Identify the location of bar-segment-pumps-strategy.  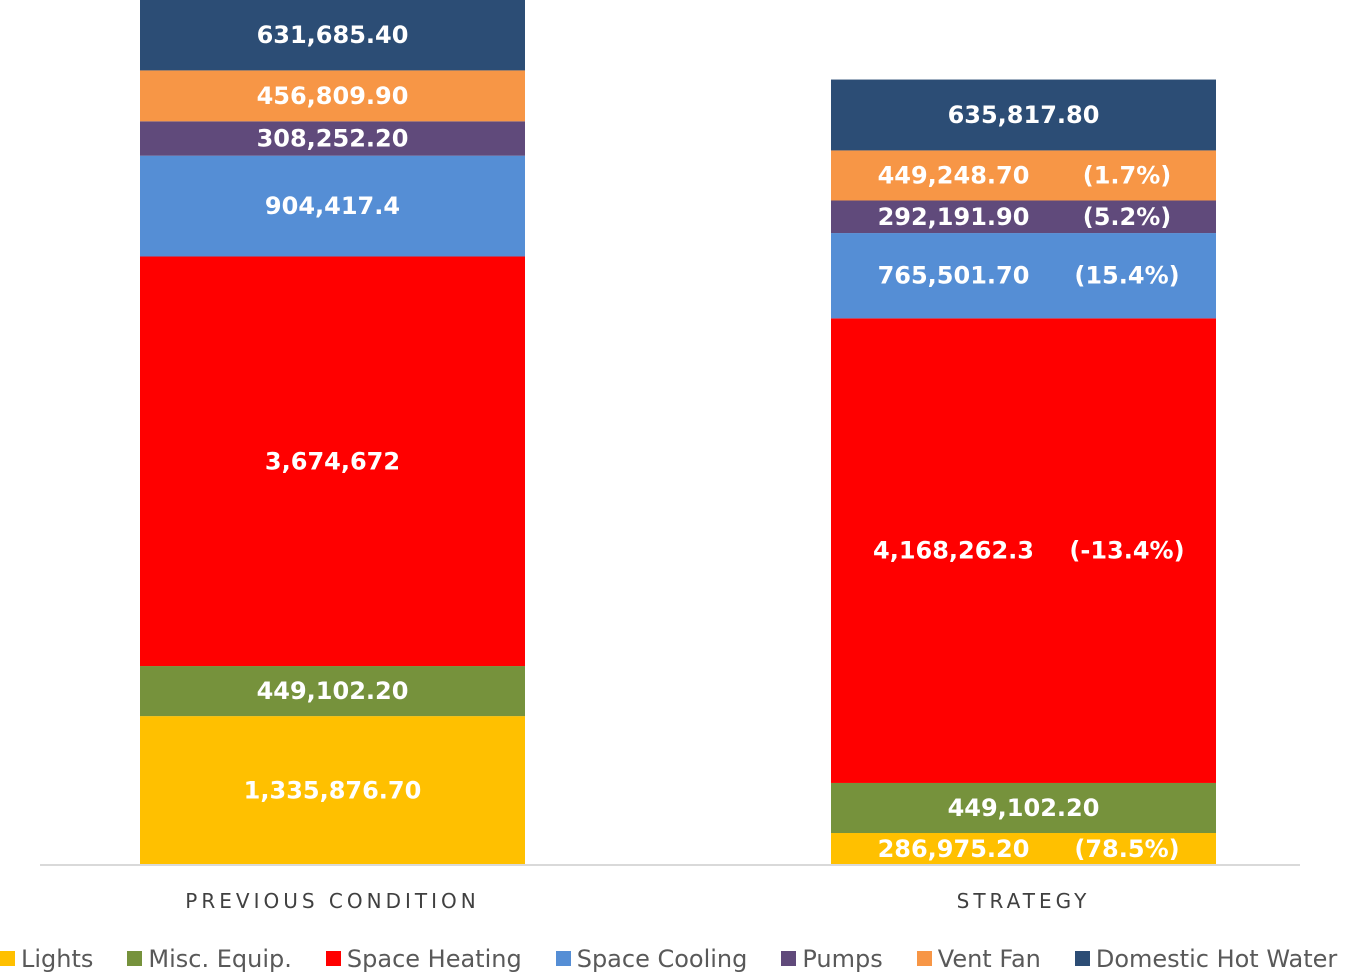
(1023, 217).